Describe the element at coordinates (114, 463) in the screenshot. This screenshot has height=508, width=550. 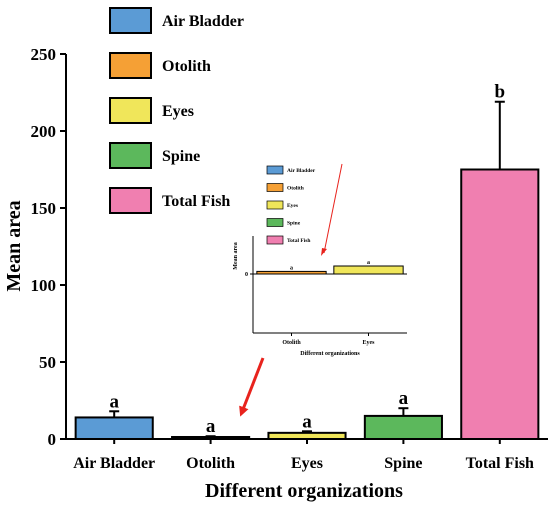
I see `main-x-tick-label: Air Bladder` at that location.